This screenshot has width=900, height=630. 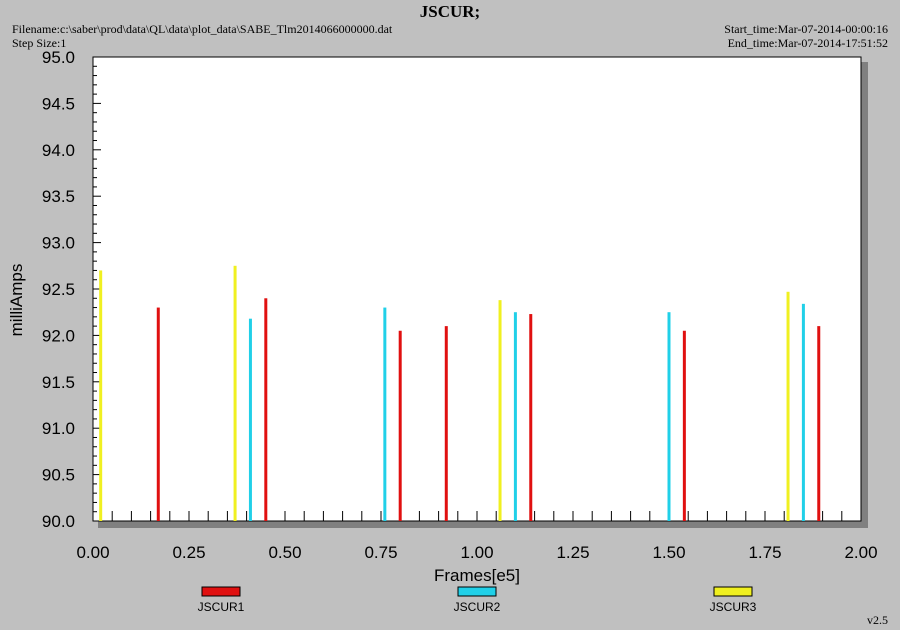 What do you see at coordinates (477, 607) in the screenshot?
I see `legend-label-jscur2: JSCUR2` at bounding box center [477, 607].